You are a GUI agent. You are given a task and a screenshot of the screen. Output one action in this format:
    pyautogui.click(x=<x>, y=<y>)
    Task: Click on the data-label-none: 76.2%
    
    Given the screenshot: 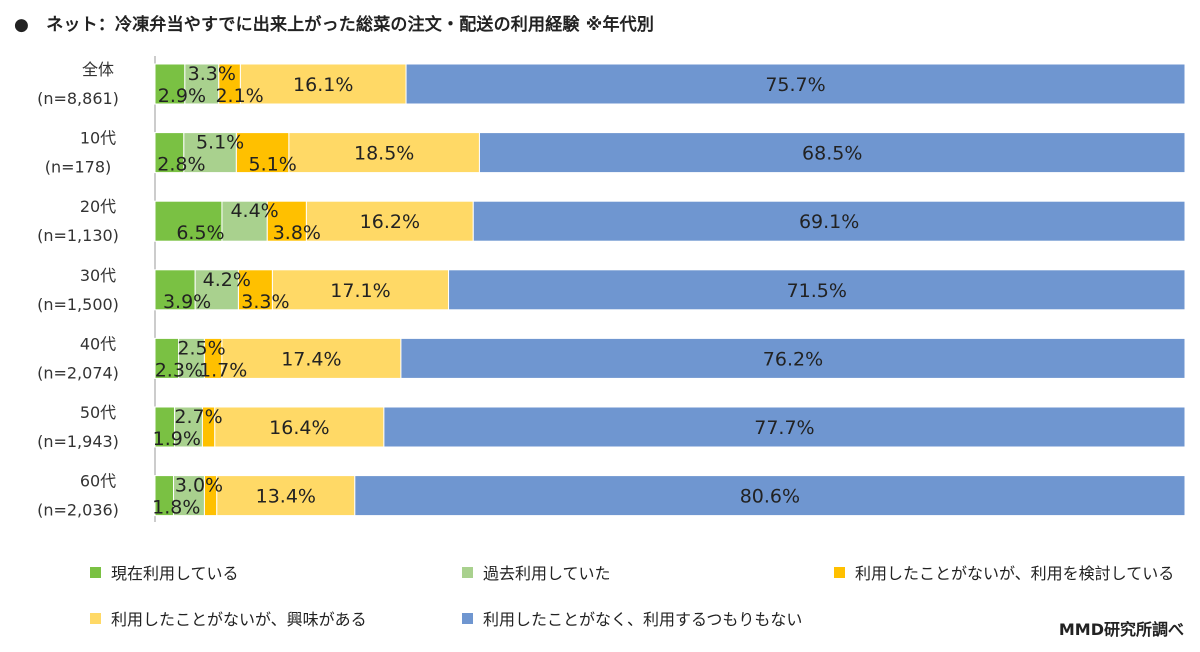 What is the action you would take?
    pyautogui.click(x=793, y=359)
    